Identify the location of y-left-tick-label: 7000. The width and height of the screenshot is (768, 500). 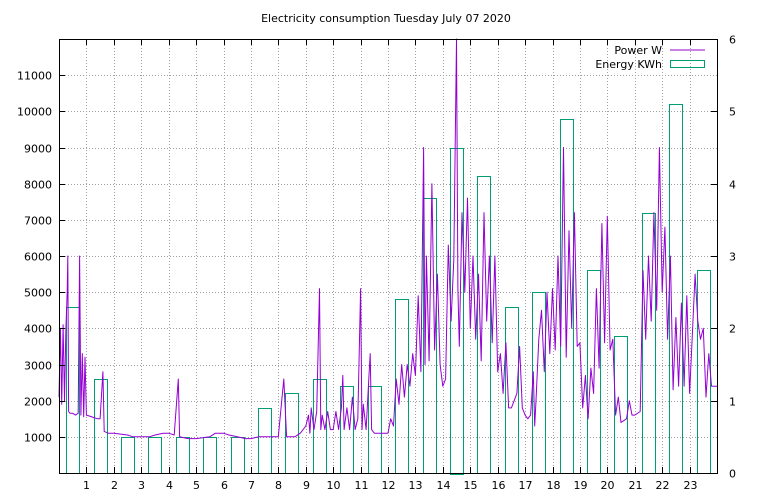
(38, 221).